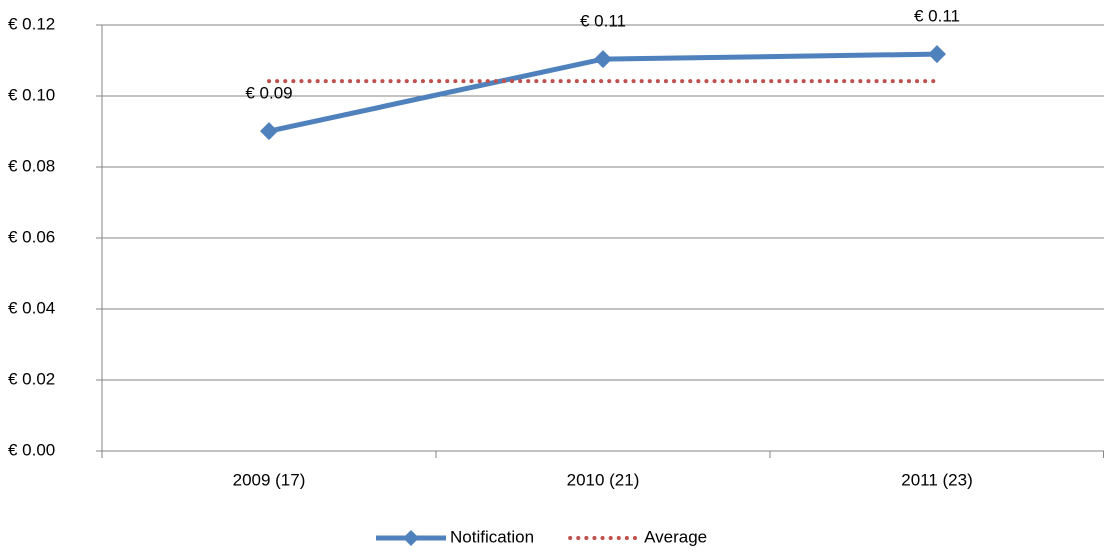 The height and width of the screenshot is (555, 1104). Describe the element at coordinates (411, 538) in the screenshot. I see `legend-marker` at that location.